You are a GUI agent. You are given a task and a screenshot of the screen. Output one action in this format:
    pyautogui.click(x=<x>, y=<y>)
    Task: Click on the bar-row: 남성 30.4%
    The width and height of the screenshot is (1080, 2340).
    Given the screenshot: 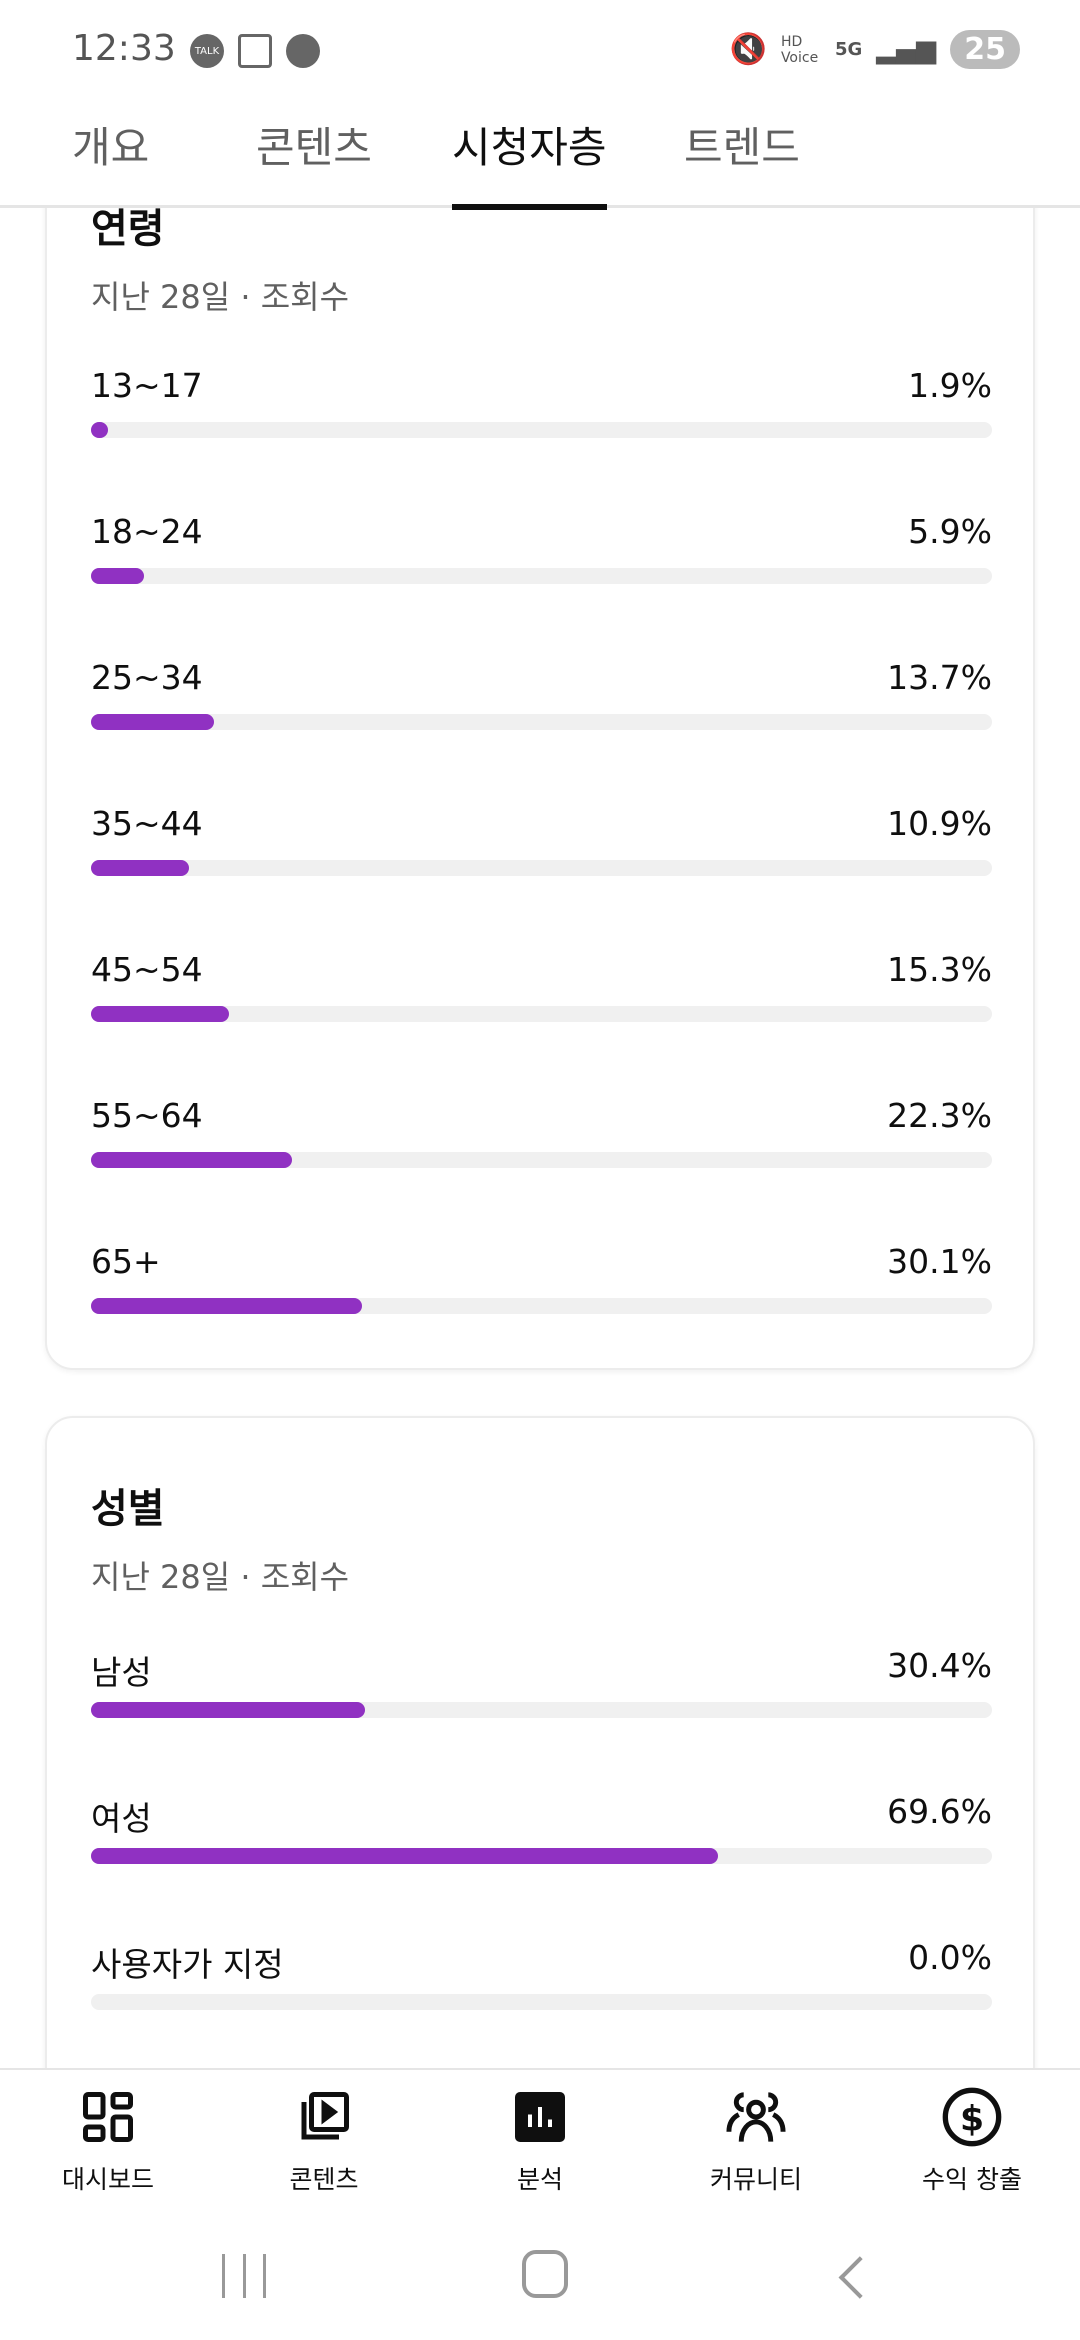 What is the action you would take?
    pyautogui.click(x=541, y=1696)
    